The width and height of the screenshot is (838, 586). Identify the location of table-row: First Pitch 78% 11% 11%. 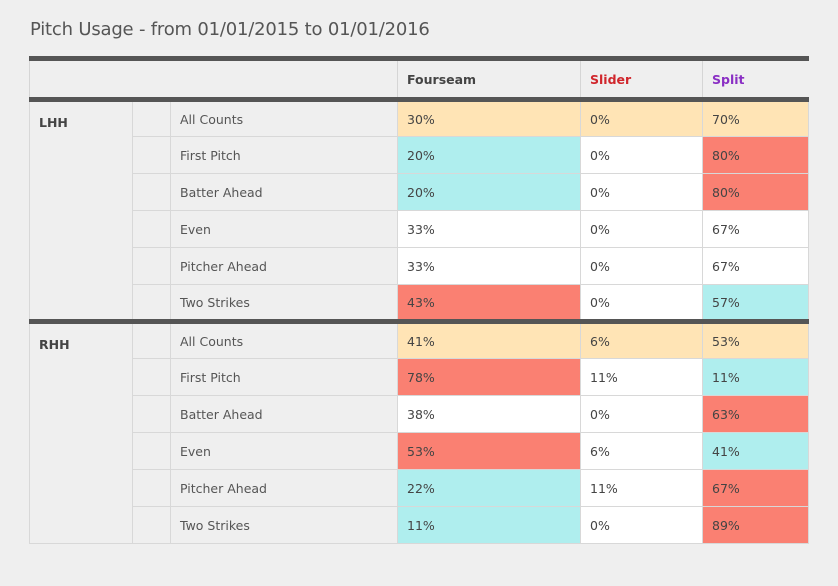
(420, 377).